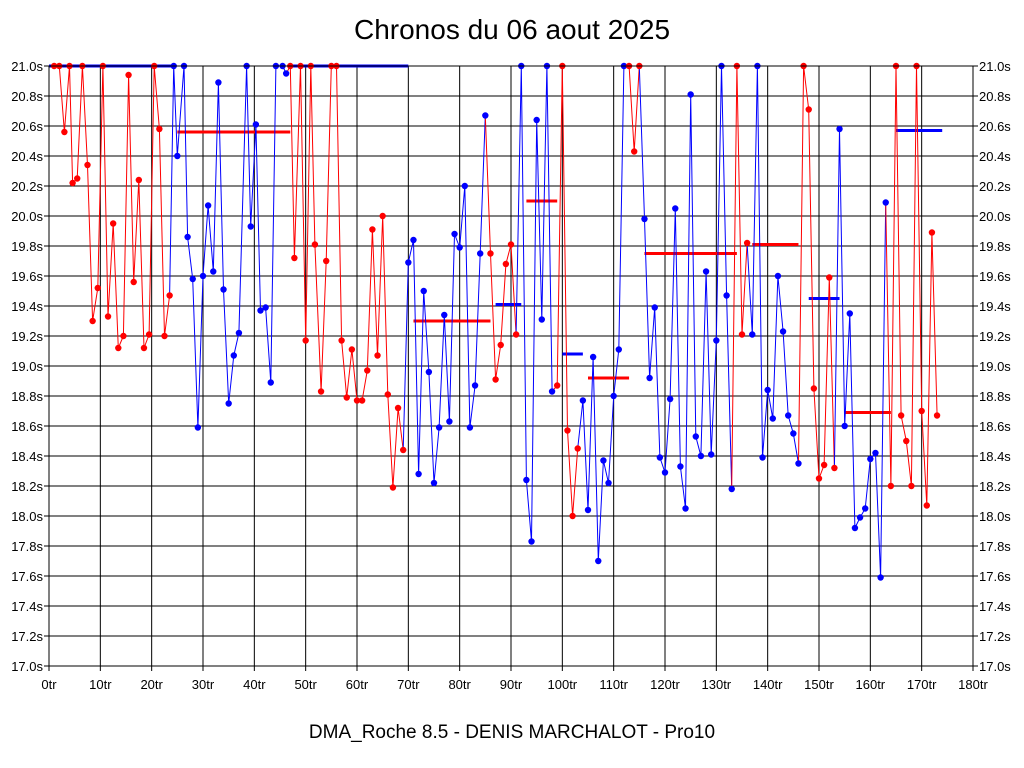 Image resolution: width=1024 pixels, height=768 pixels. Describe the element at coordinates (27, 396) in the screenshot. I see `y-tick-label: 18.8s` at that location.